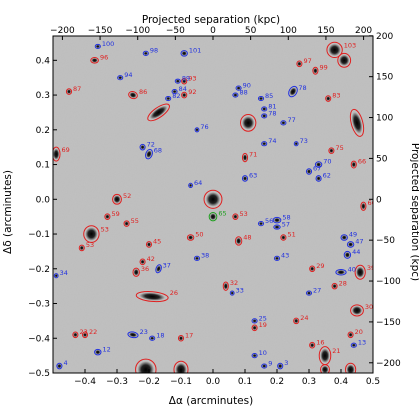  I want to click on x-tick-label: −0.4, so click(85, 382).